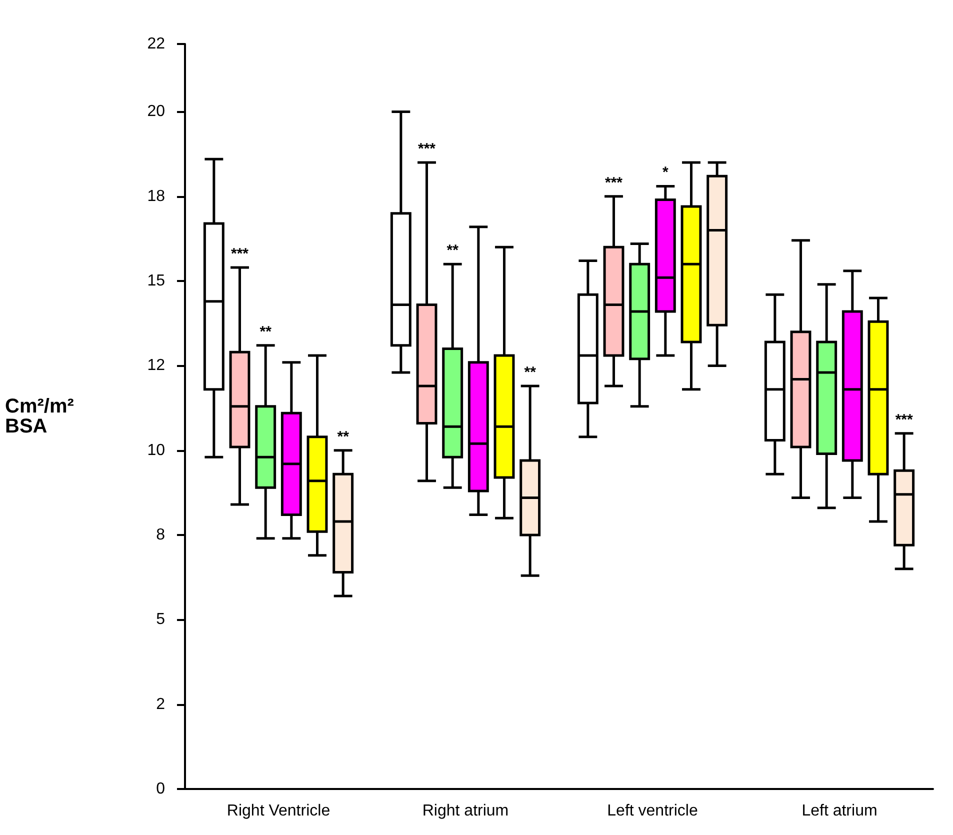 The height and width of the screenshot is (835, 953). I want to click on y-tick-label: 12, so click(156, 365).